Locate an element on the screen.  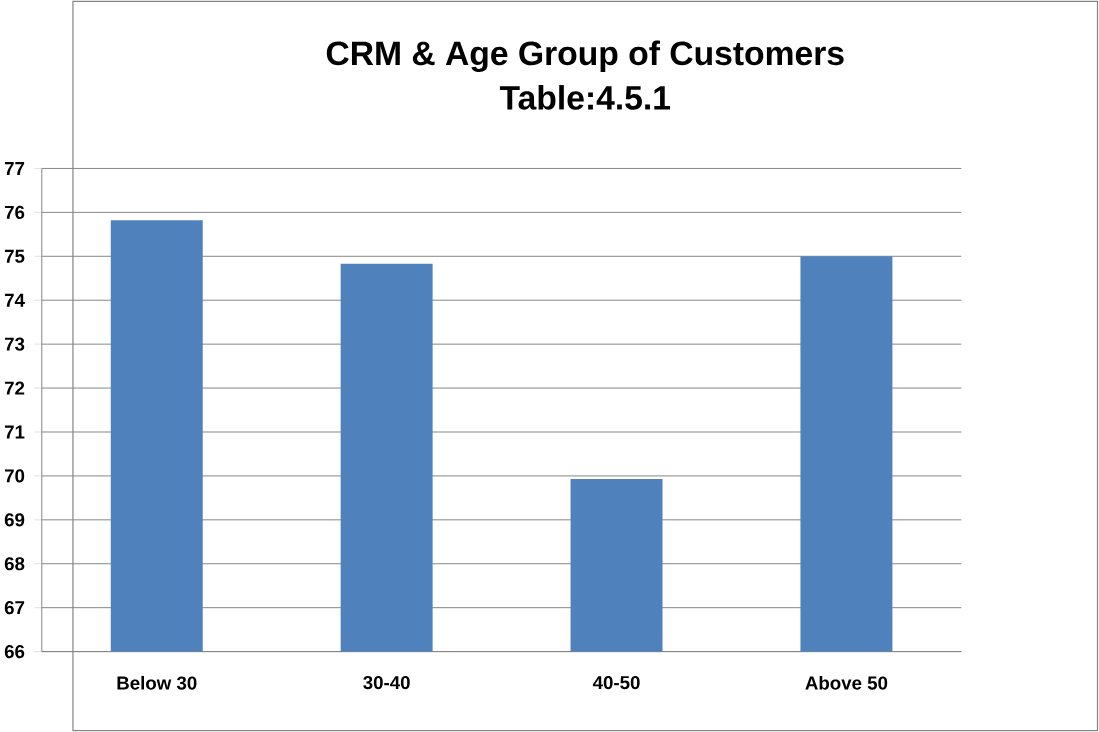
x-tick-label: Below 30 is located at coordinates (157, 682).